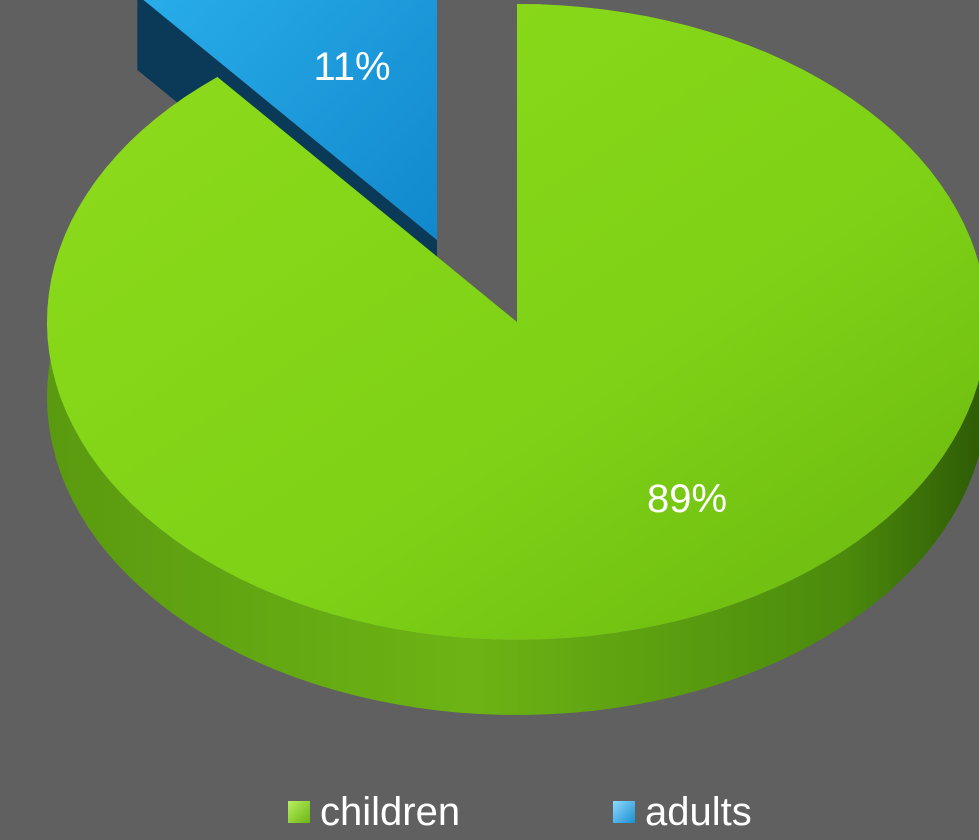 The image size is (979, 840). Describe the element at coordinates (351, 67) in the screenshot. I see `data-label-adults: 11%` at that location.